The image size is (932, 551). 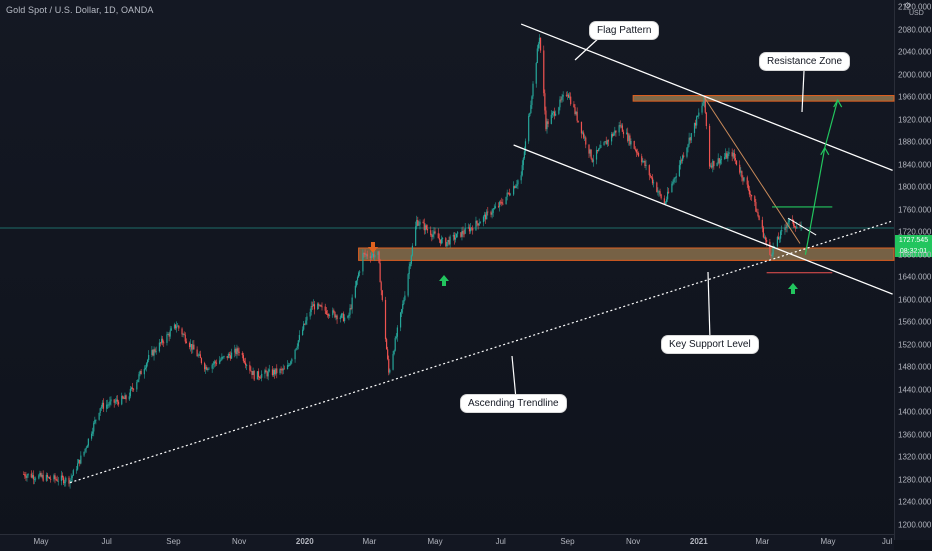 I want to click on price-axis, so click(x=913, y=270).